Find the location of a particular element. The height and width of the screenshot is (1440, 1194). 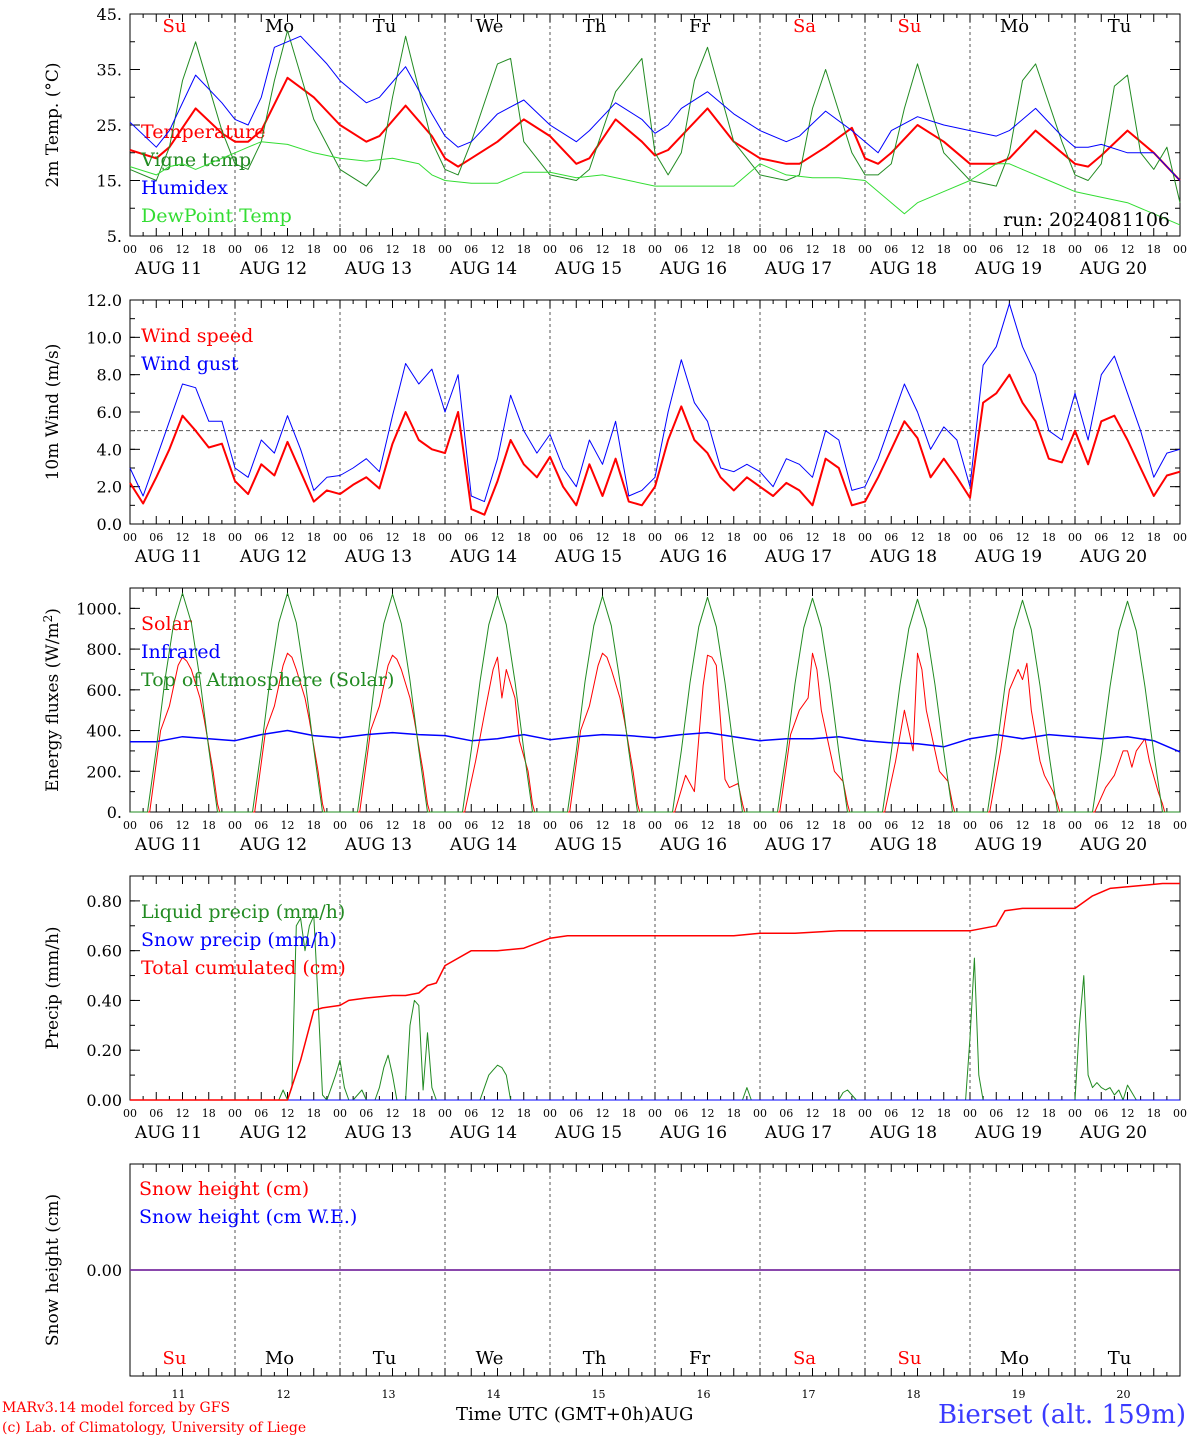

wind-date-label: AUG 11 is located at coordinates (168, 557).